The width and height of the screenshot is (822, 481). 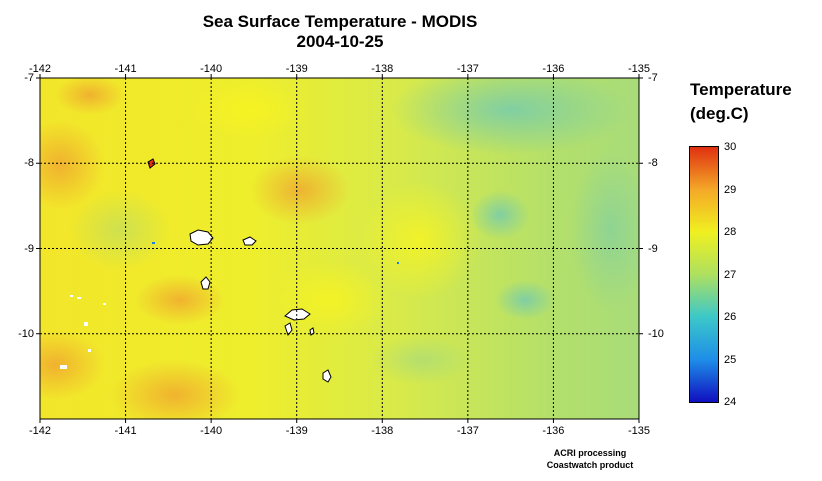 What do you see at coordinates (730, 274) in the screenshot?
I see `colorbar-tick-label: 27` at bounding box center [730, 274].